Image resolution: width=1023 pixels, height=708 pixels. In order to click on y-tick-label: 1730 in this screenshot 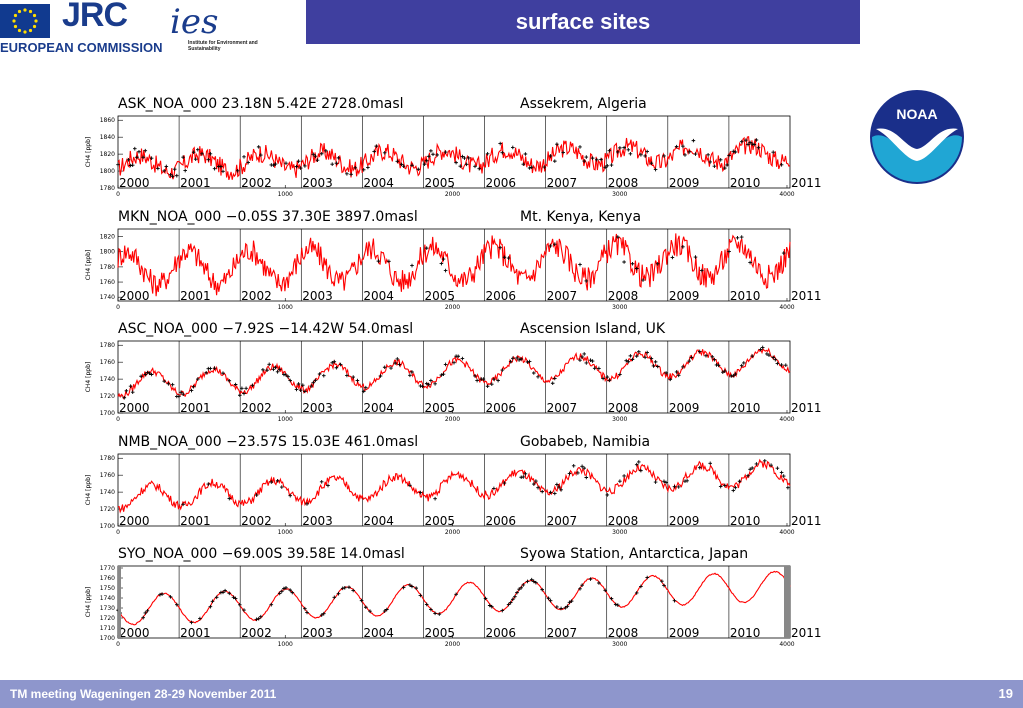, I will do `click(107, 608)`.